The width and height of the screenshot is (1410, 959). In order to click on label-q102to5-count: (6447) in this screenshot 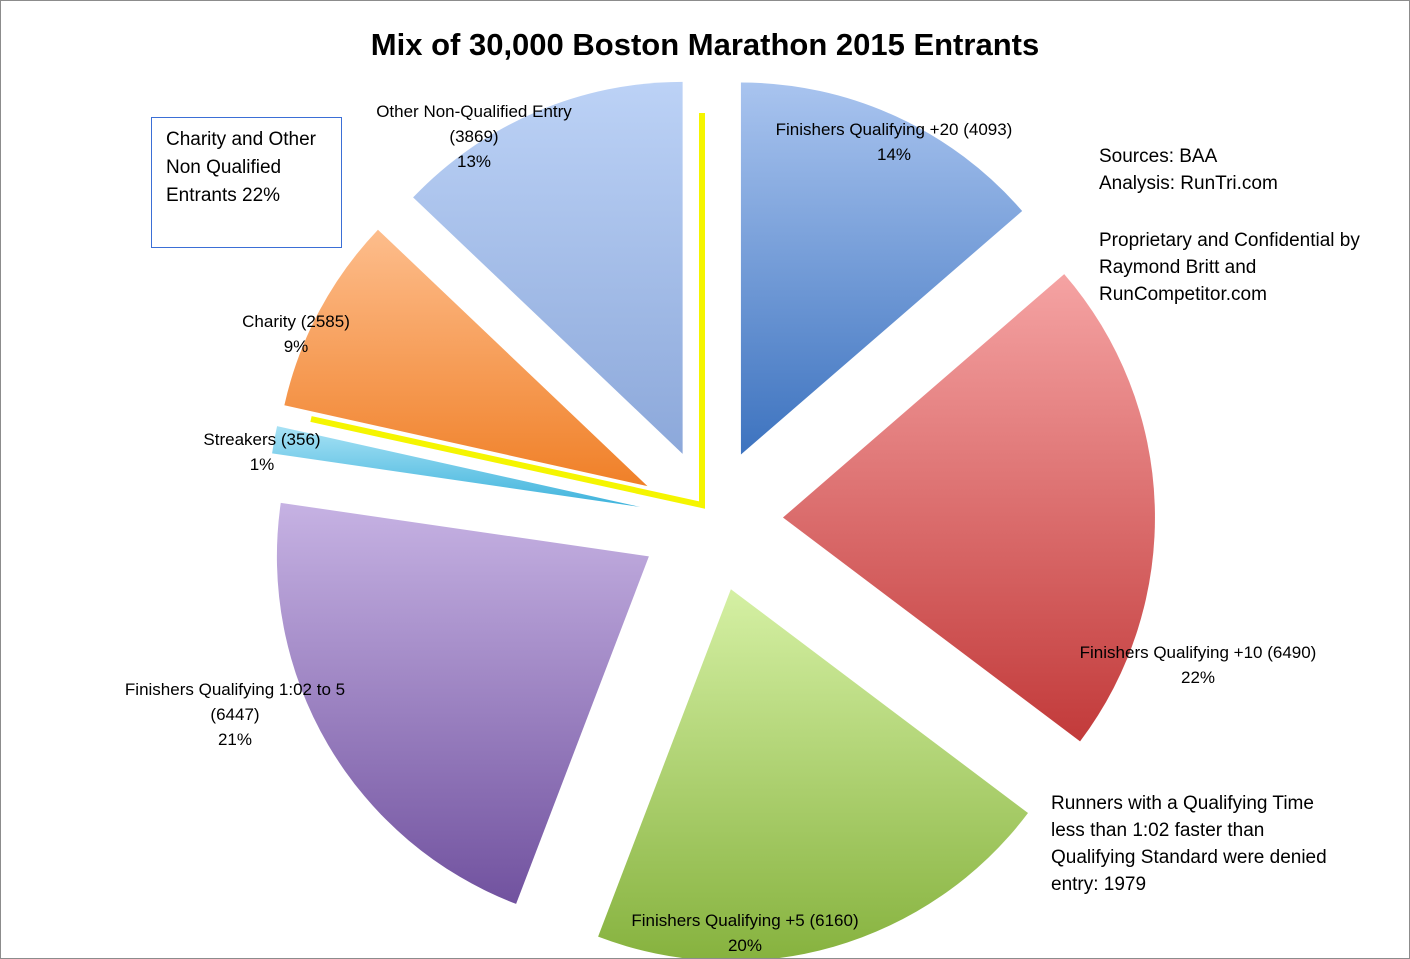, I will do `click(235, 714)`.